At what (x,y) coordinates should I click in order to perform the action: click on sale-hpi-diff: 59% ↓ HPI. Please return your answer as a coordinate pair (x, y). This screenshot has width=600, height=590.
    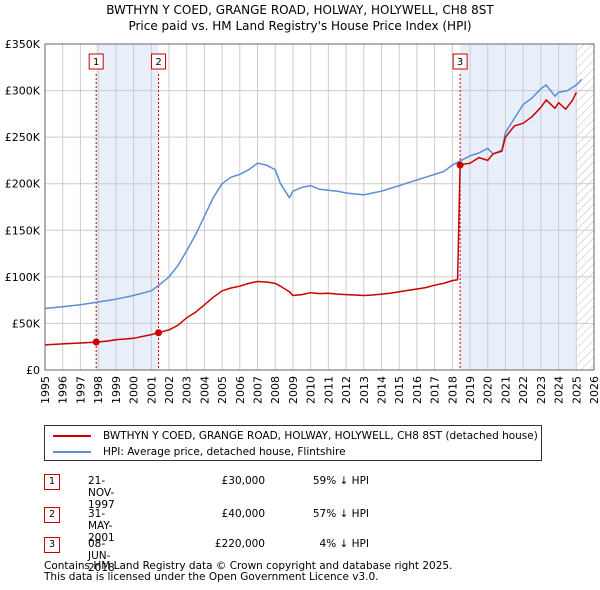
    Looking at the image, I should click on (340, 481).